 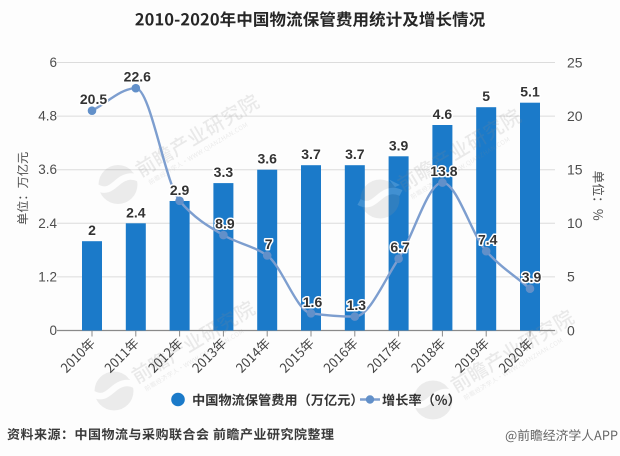 What do you see at coordinates (47, 276) in the screenshot?
I see `svg-text: 1.2` at bounding box center [47, 276].